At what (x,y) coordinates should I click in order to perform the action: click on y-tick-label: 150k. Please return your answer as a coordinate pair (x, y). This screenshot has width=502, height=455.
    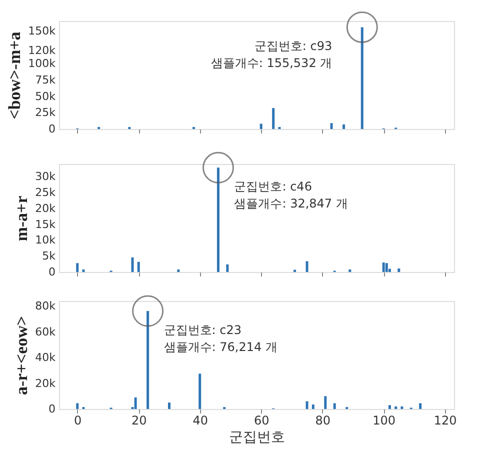
    Looking at the image, I should click on (42, 31).